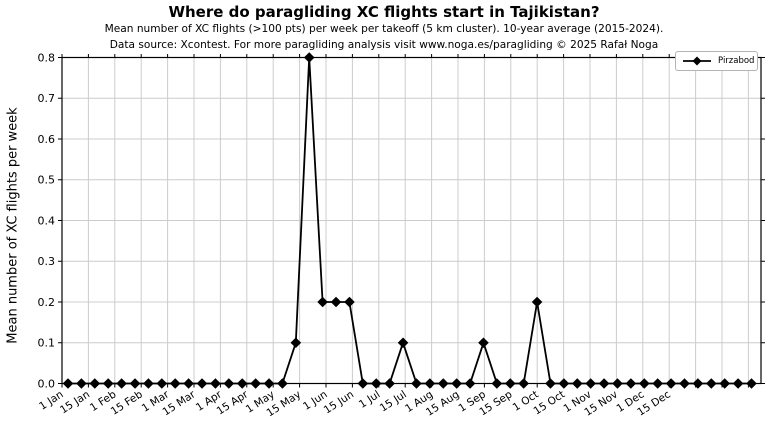 This screenshot has width=768, height=432. I want to click on y-tick-label: 0.2, so click(47, 302).